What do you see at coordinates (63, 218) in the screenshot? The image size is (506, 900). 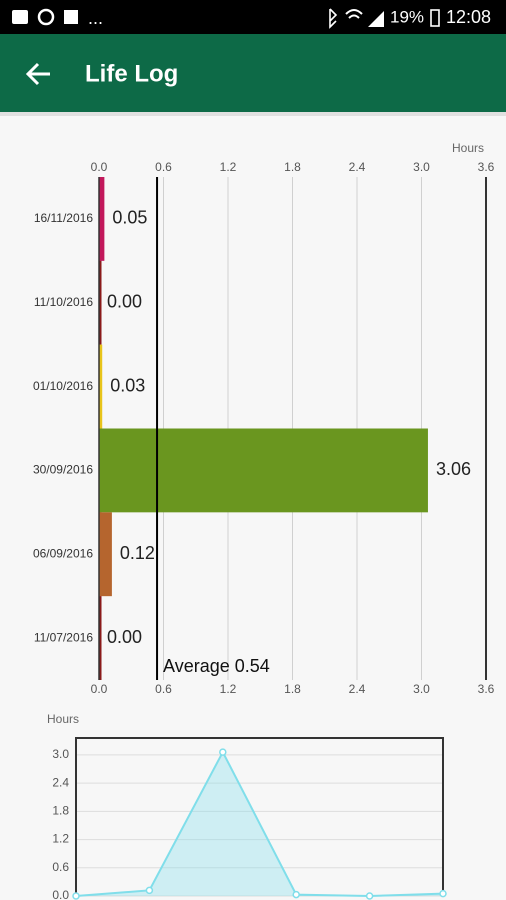 I see `y-tick-label: 16/11/2016` at bounding box center [63, 218].